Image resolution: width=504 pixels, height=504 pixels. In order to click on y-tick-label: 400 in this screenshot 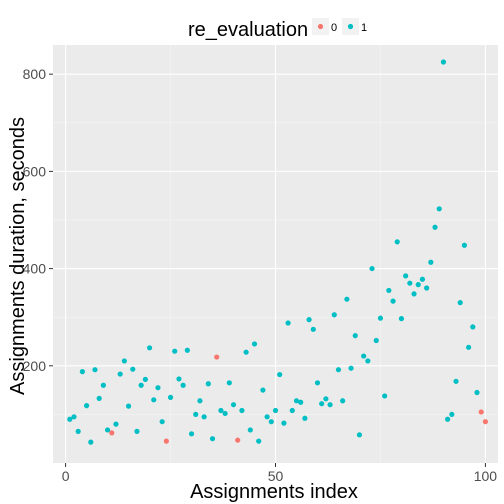, I will do `click(35, 269)`.